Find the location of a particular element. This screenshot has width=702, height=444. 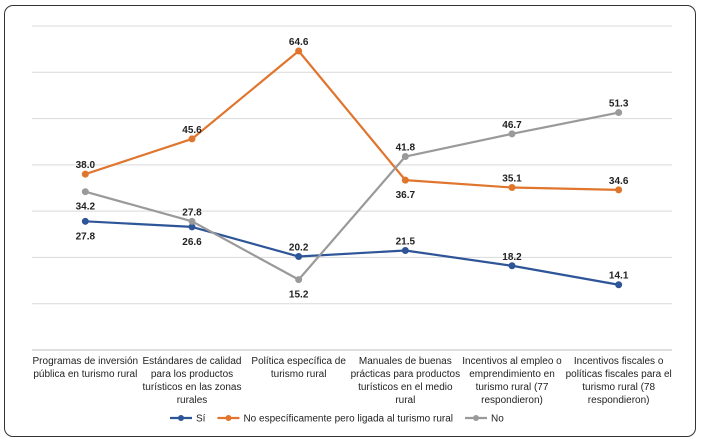

data-label: 20.2 is located at coordinates (299, 248).